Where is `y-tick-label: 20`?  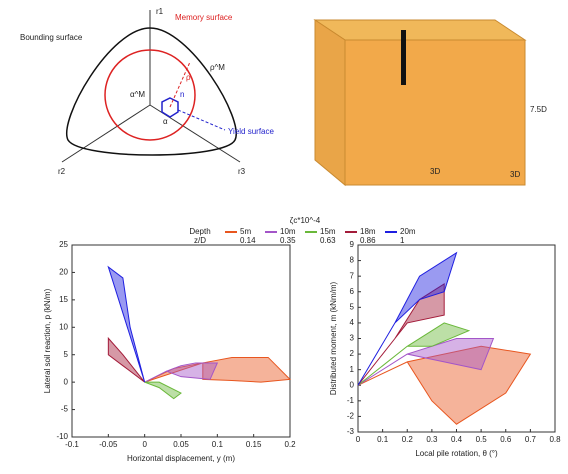
y-tick-label: 20 is located at coordinates (63, 272).